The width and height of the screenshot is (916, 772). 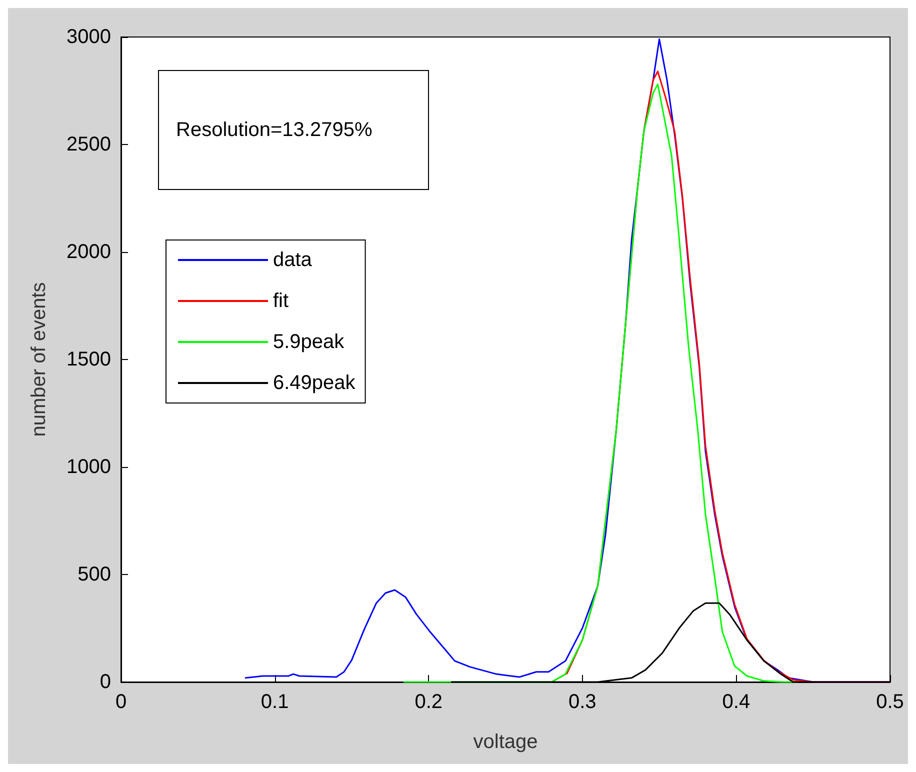 I want to click on x-tick-label: 0.5, so click(x=890, y=702).